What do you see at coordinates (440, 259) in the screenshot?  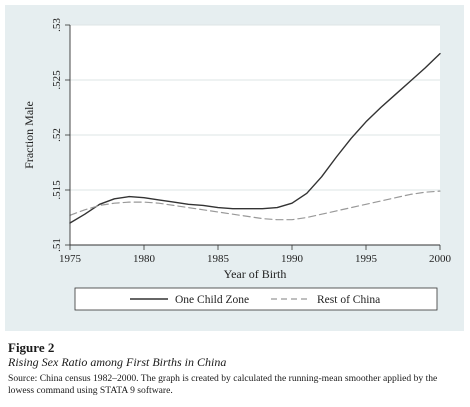 I see `x-tick-label: 2000` at bounding box center [440, 259].